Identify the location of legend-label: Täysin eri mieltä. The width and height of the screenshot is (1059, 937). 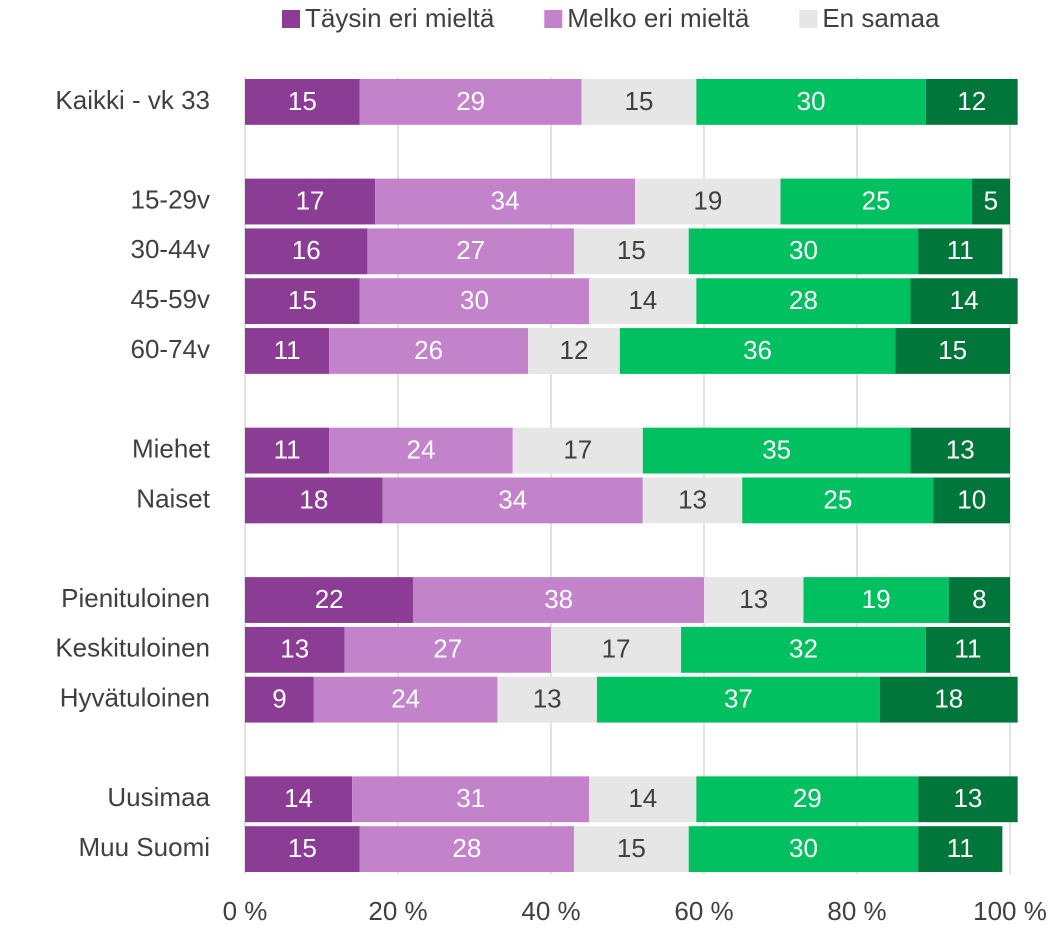
(400, 18).